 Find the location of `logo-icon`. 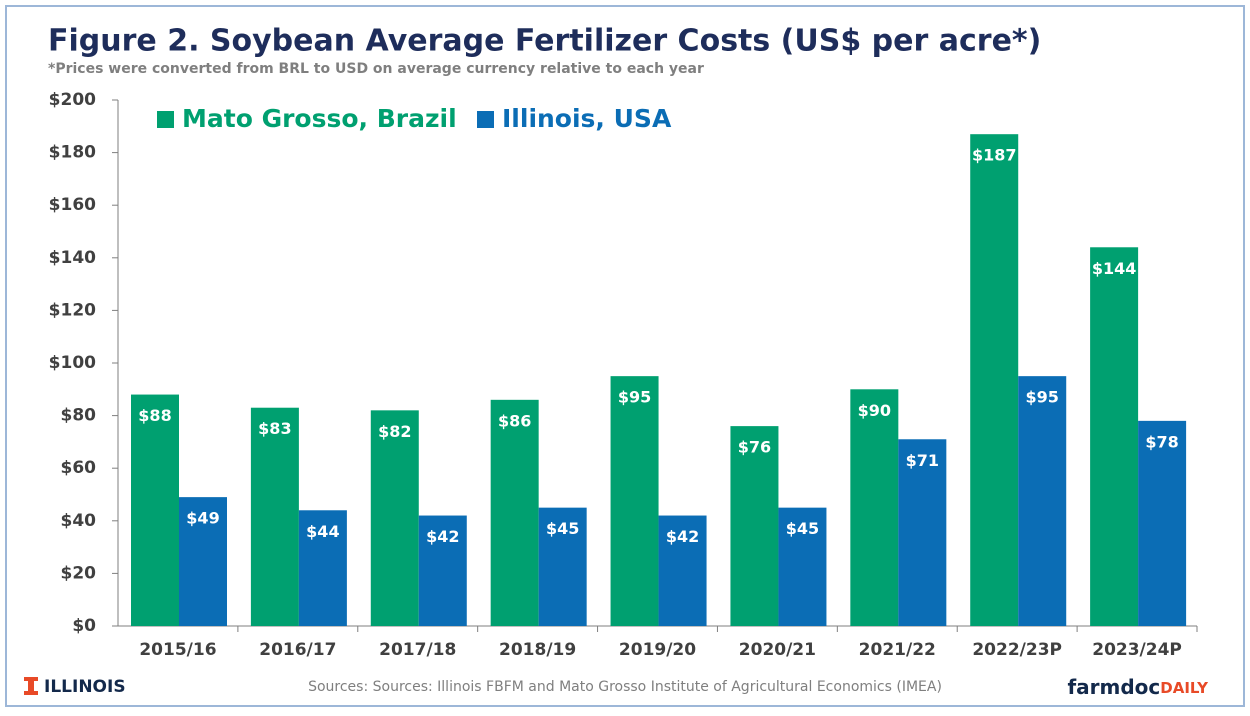

logo-icon is located at coordinates (31, 686).